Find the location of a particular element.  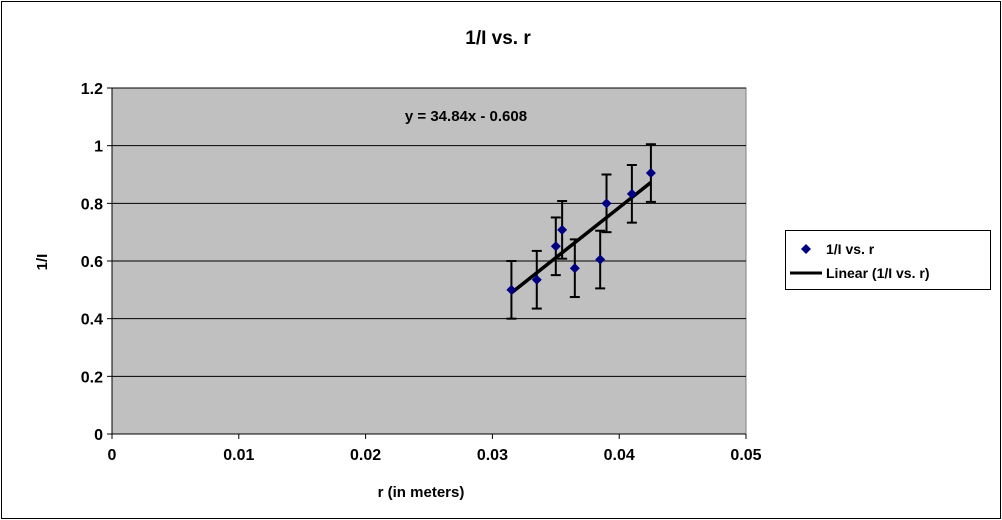

data-points is located at coordinates (581, 231).